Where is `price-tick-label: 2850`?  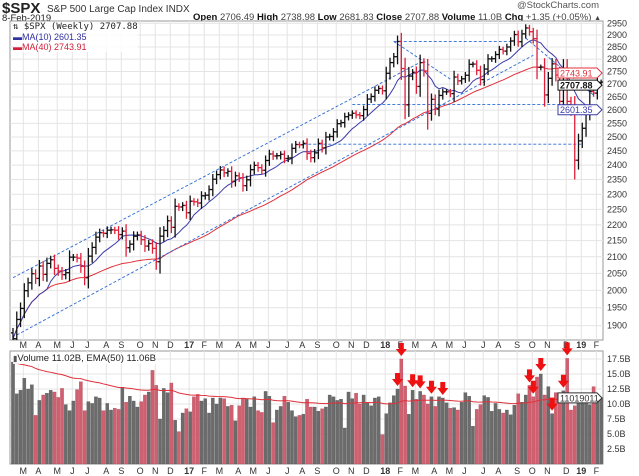 price-tick-label: 2850 is located at coordinates (617, 47).